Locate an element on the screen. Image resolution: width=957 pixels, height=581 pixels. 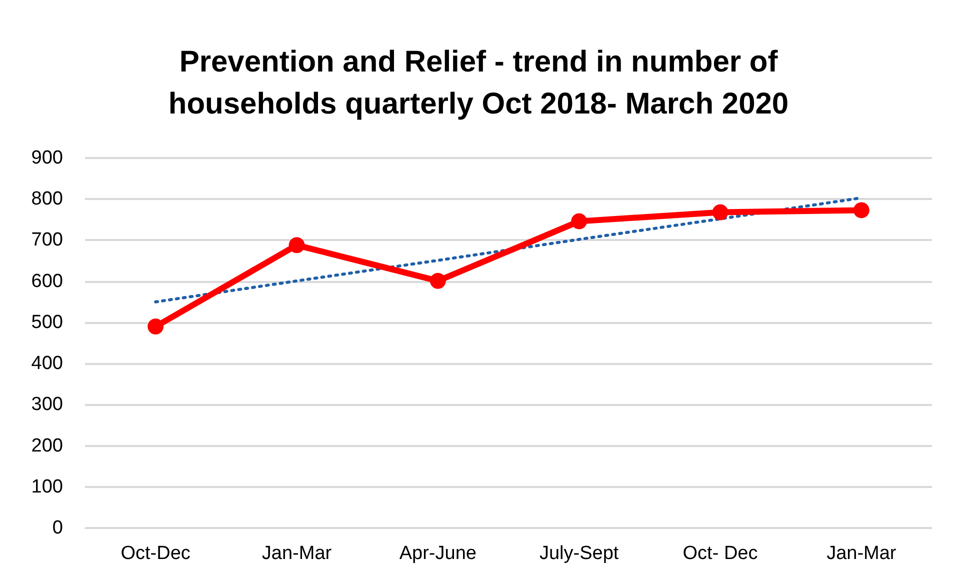
x-tick-label: Oct- Dec is located at coordinates (720, 553).